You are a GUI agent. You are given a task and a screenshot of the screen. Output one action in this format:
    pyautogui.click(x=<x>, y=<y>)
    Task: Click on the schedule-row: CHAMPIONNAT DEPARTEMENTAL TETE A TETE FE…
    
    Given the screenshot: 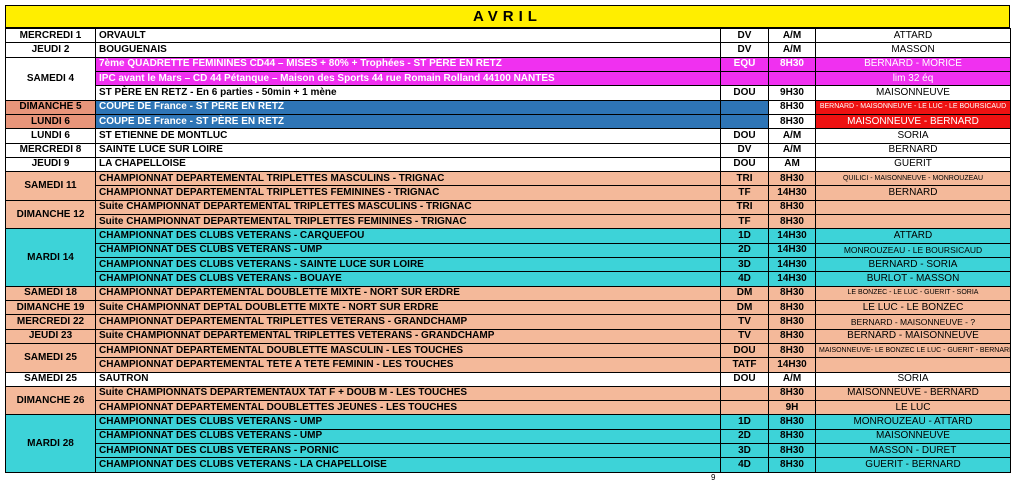 What is the action you would take?
    pyautogui.click(x=508, y=365)
    